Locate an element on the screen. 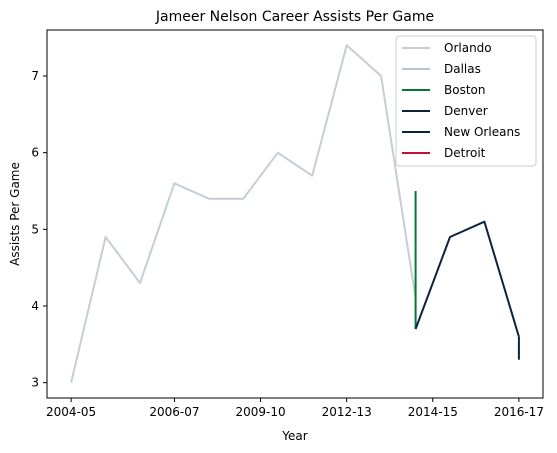 Image resolution: width=557 pixels, height=453 pixels. y-tick-label: 4 is located at coordinates (35, 306).